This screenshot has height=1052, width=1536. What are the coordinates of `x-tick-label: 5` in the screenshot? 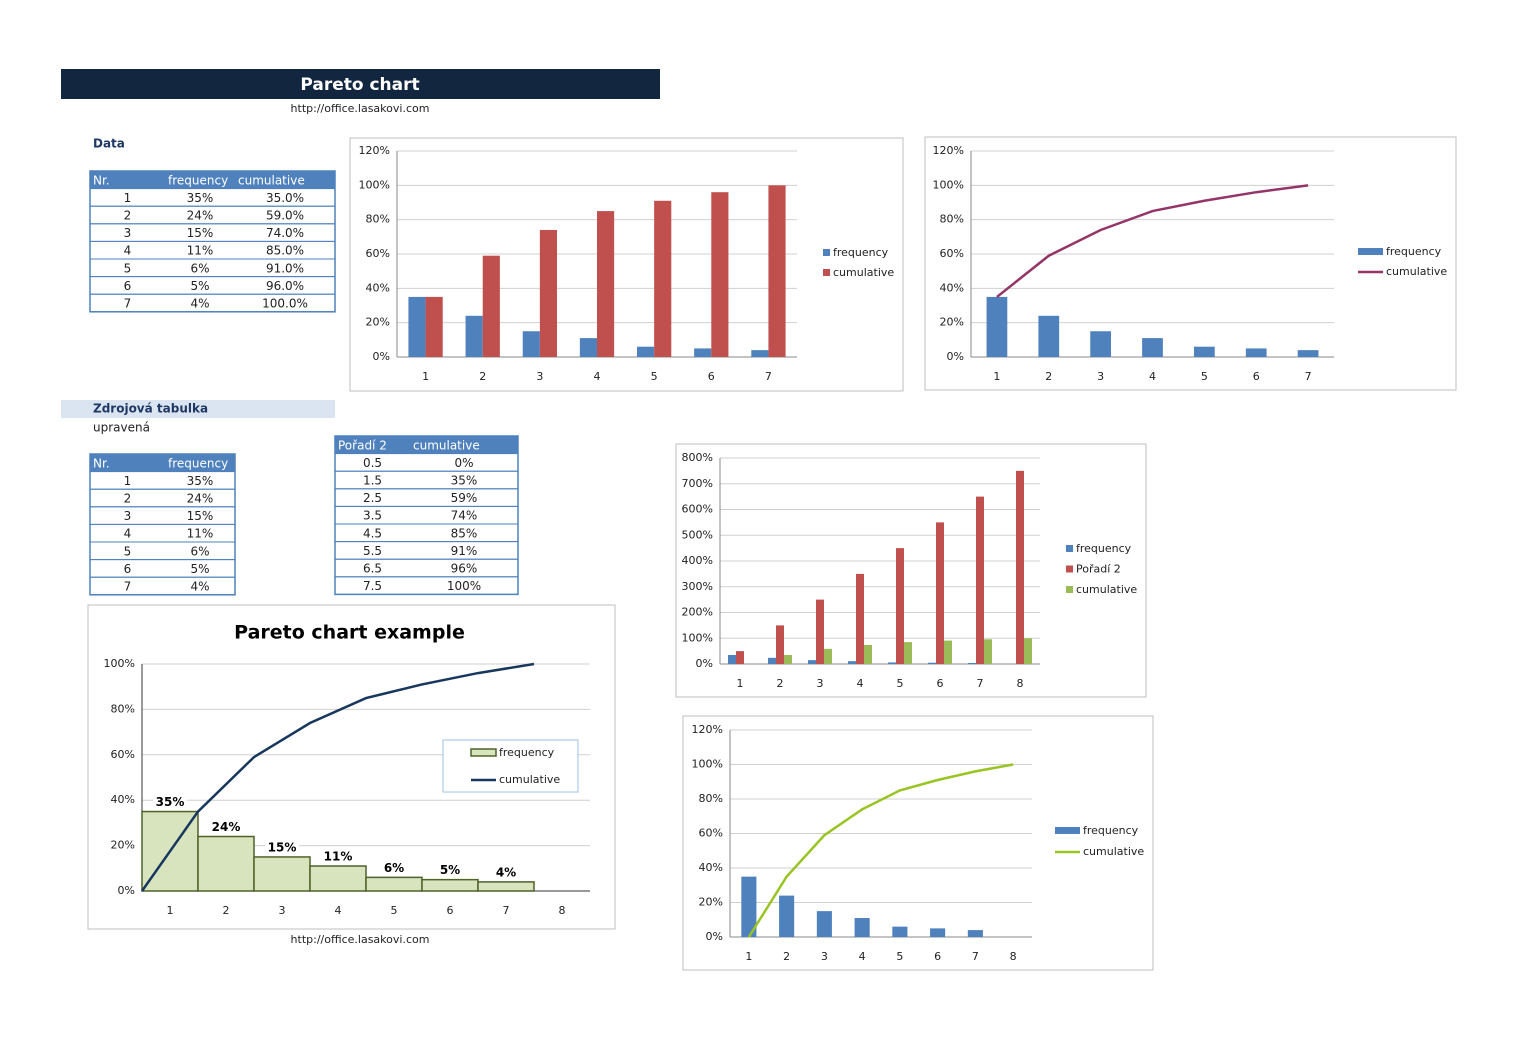 It's located at (899, 956).